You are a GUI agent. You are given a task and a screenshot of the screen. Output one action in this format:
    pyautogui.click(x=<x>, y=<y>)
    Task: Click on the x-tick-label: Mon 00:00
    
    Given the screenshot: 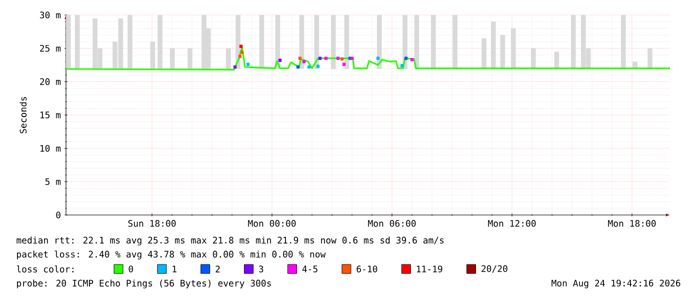 What is the action you would take?
    pyautogui.click(x=272, y=223)
    